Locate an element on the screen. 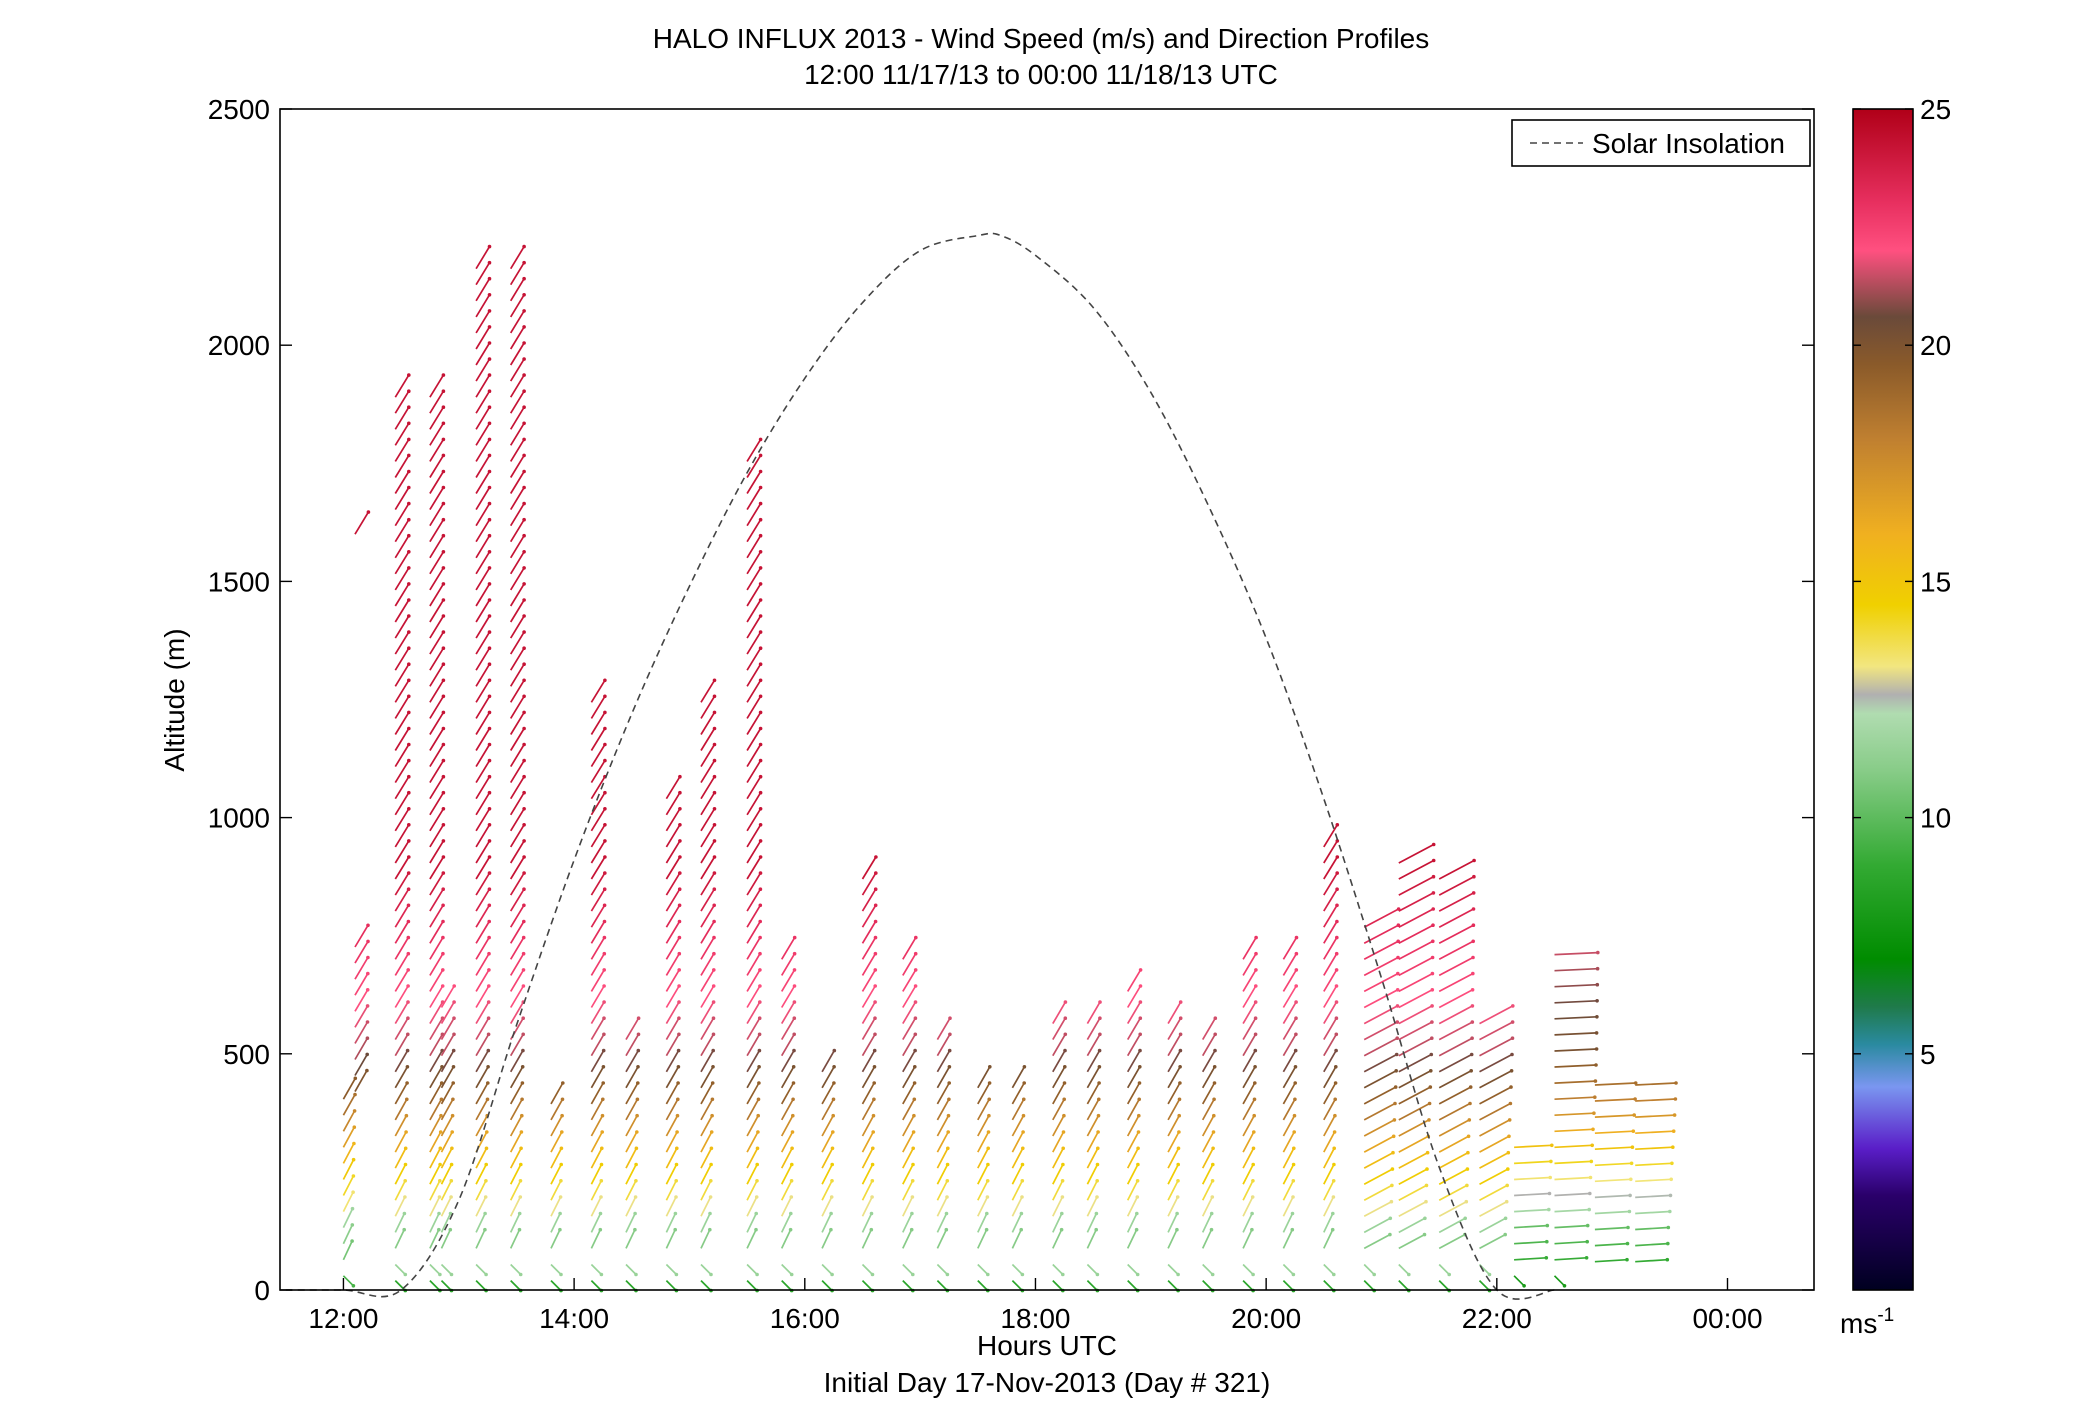  colorbar-unit-exponent: -1 is located at coordinates (1885, 1315).